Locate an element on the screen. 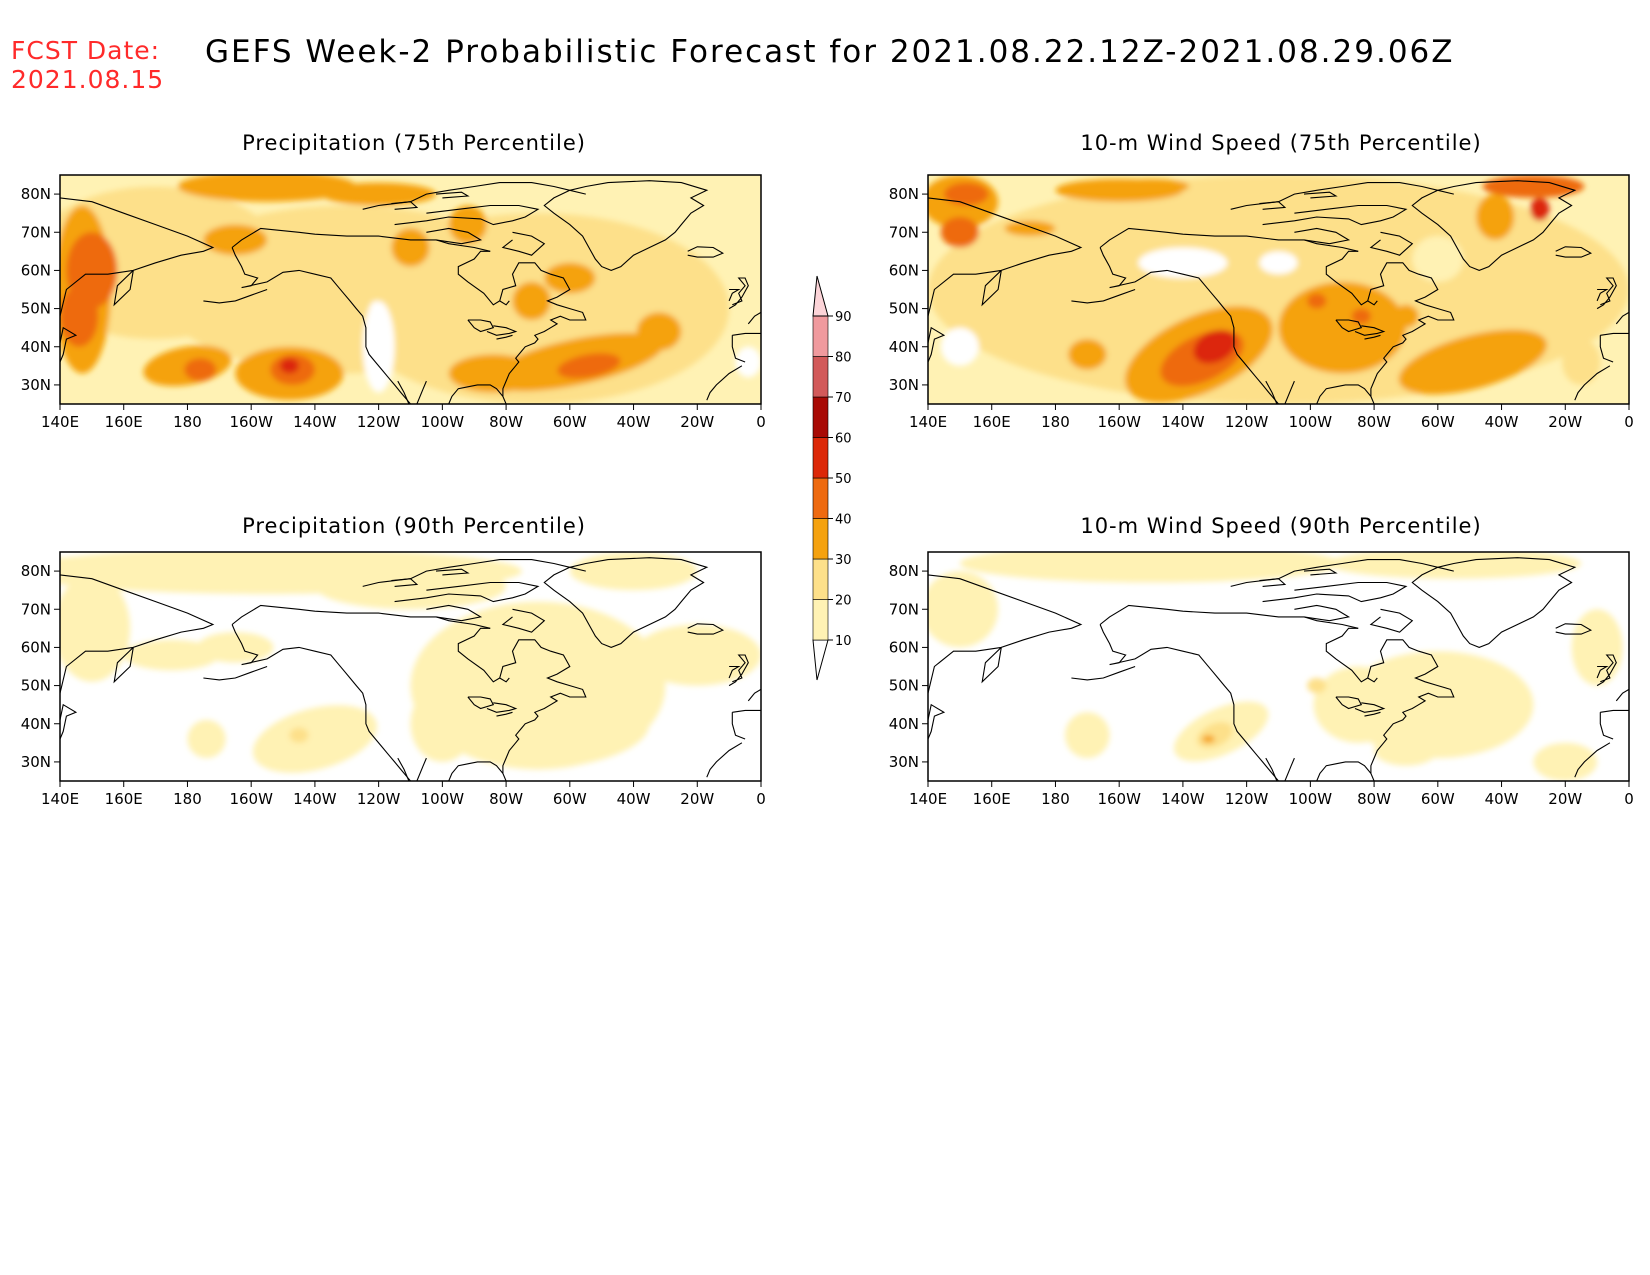 This screenshot has width=1650, height=1275. probability-field is located at coordinates (1278, 666).